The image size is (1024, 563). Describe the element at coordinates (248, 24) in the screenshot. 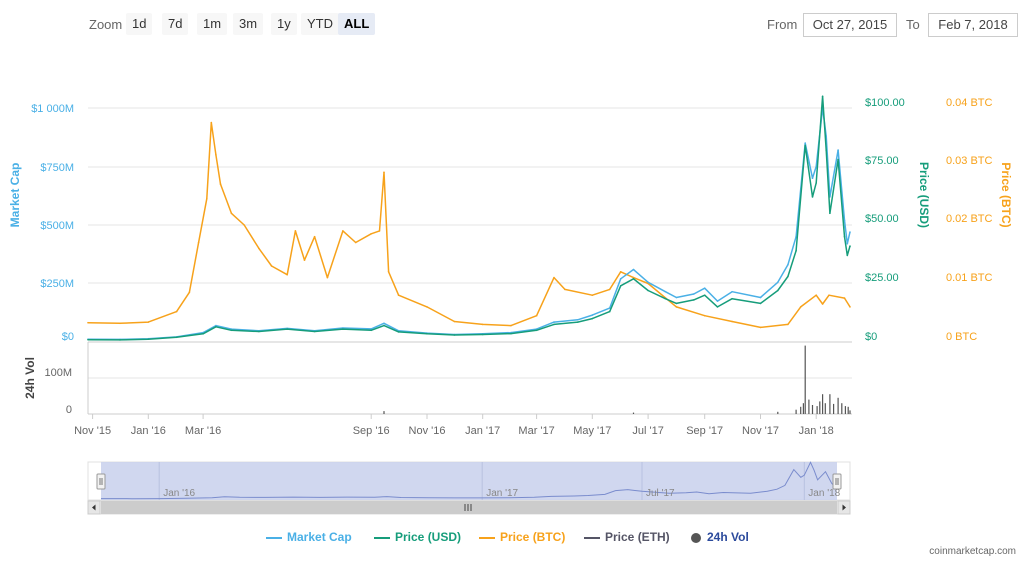

I see `zoom-3m-button: 3m` at that location.